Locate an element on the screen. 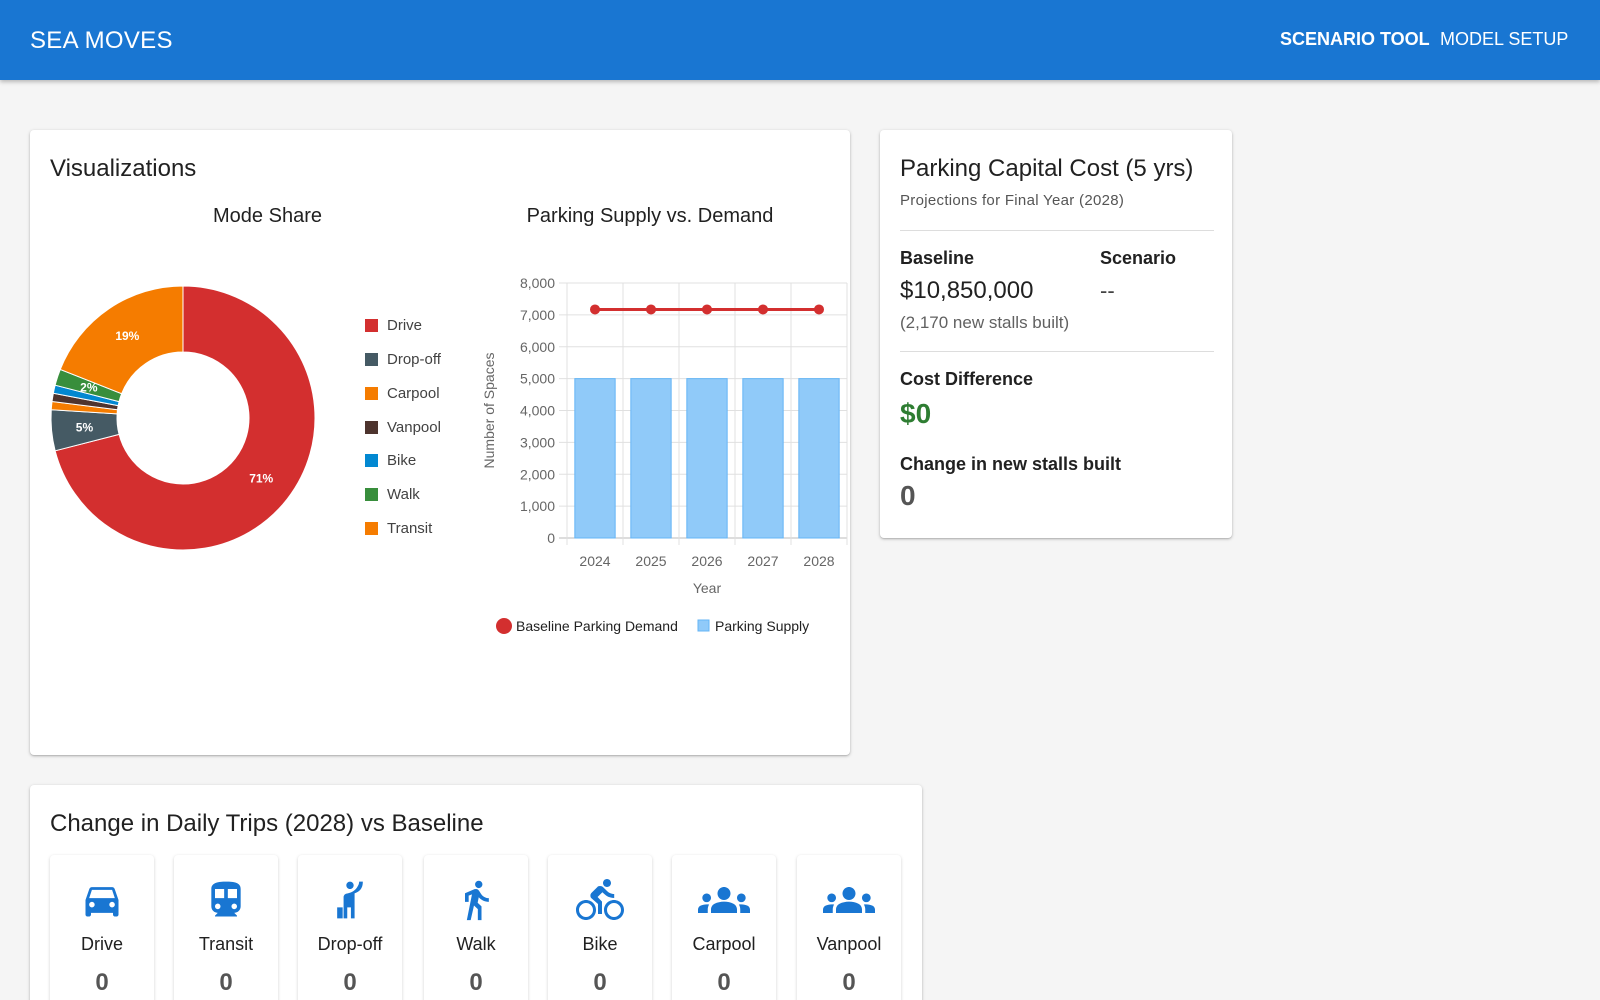  legend-item-carpool: Carpool is located at coordinates (402, 393).